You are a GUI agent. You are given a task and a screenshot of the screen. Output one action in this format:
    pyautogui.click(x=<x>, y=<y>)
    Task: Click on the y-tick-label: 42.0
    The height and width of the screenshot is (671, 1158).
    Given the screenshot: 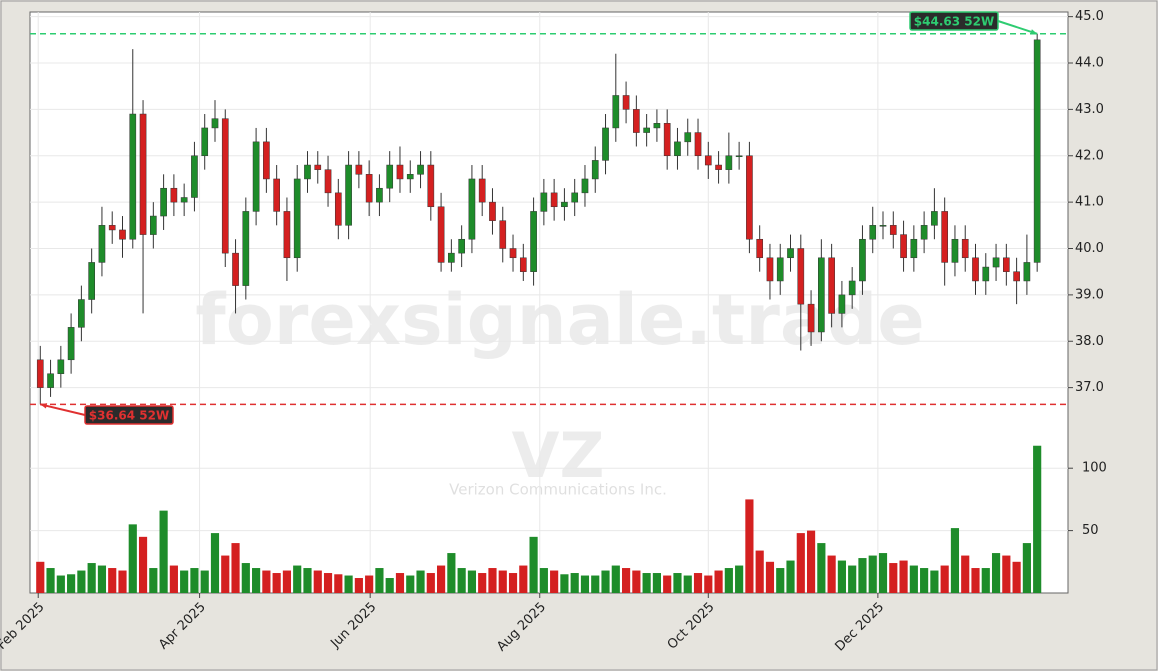 What is the action you would take?
    pyautogui.click(x=1089, y=155)
    